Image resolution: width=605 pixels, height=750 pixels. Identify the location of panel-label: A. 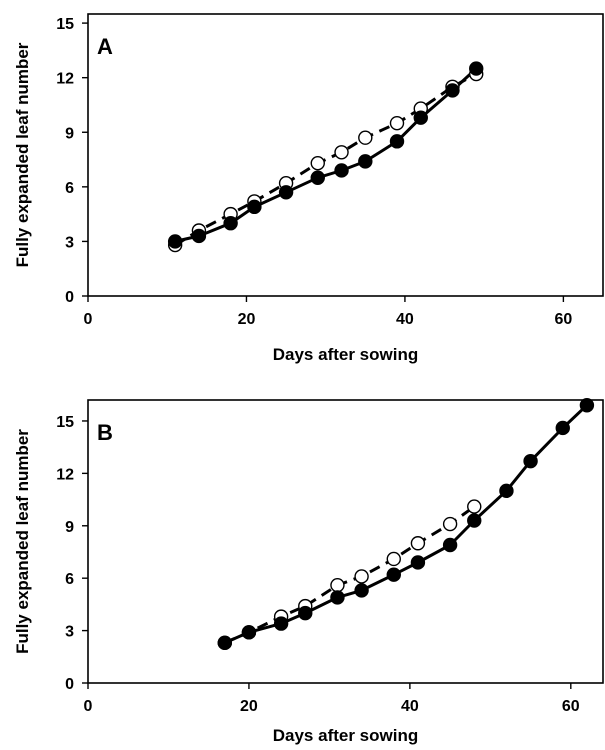
(105, 46).